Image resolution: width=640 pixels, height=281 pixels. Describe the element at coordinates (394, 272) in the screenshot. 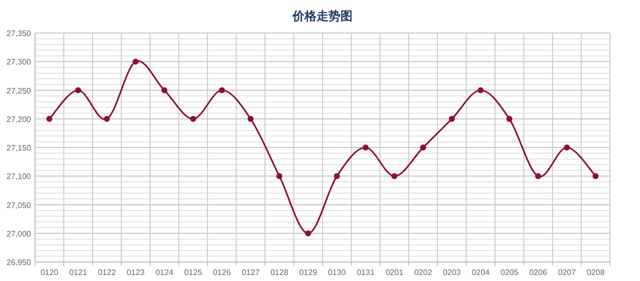

I see `x-tick-label: 0201` at that location.